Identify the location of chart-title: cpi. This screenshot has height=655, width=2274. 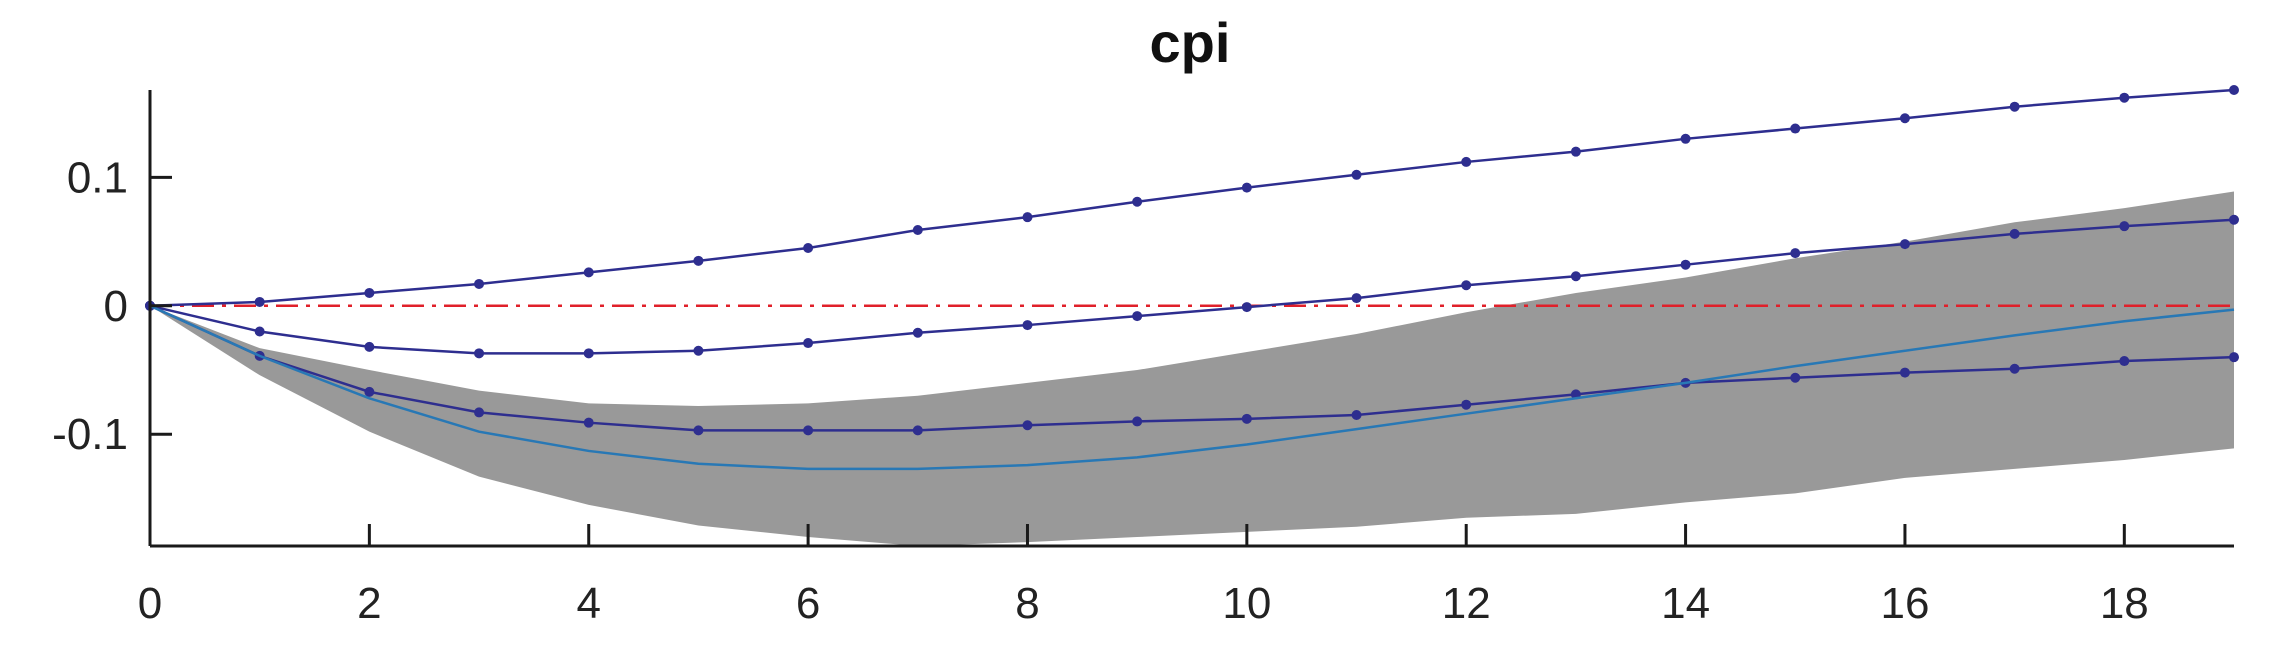
(1190, 42).